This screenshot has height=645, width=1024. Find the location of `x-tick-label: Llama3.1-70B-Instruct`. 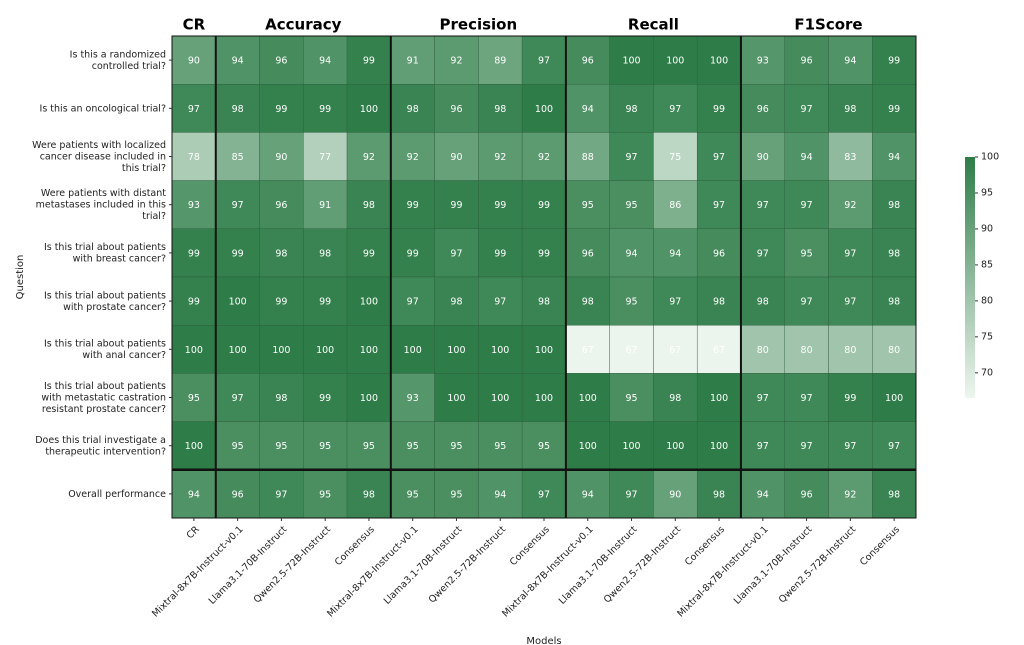

x-tick-label: Llama3.1-70B-Instruct is located at coordinates (423, 565).